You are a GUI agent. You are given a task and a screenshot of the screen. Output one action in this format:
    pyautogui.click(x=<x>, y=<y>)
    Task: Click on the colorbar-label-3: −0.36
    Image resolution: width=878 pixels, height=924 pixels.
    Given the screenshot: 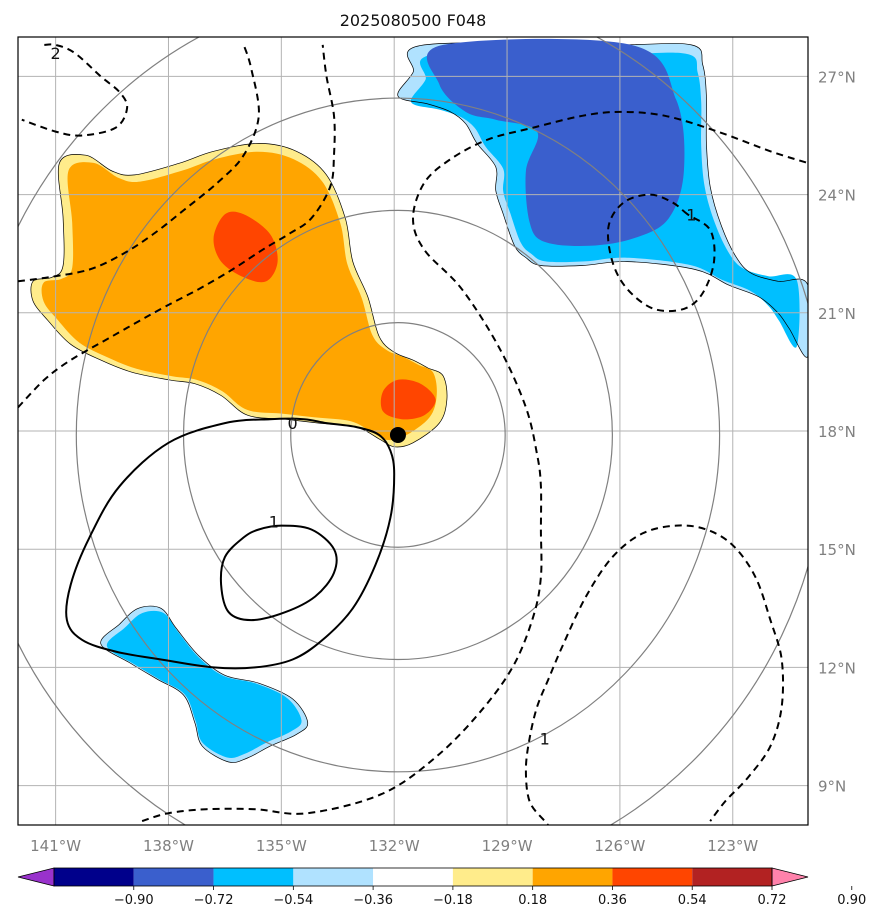 What is the action you would take?
    pyautogui.click(x=373, y=900)
    